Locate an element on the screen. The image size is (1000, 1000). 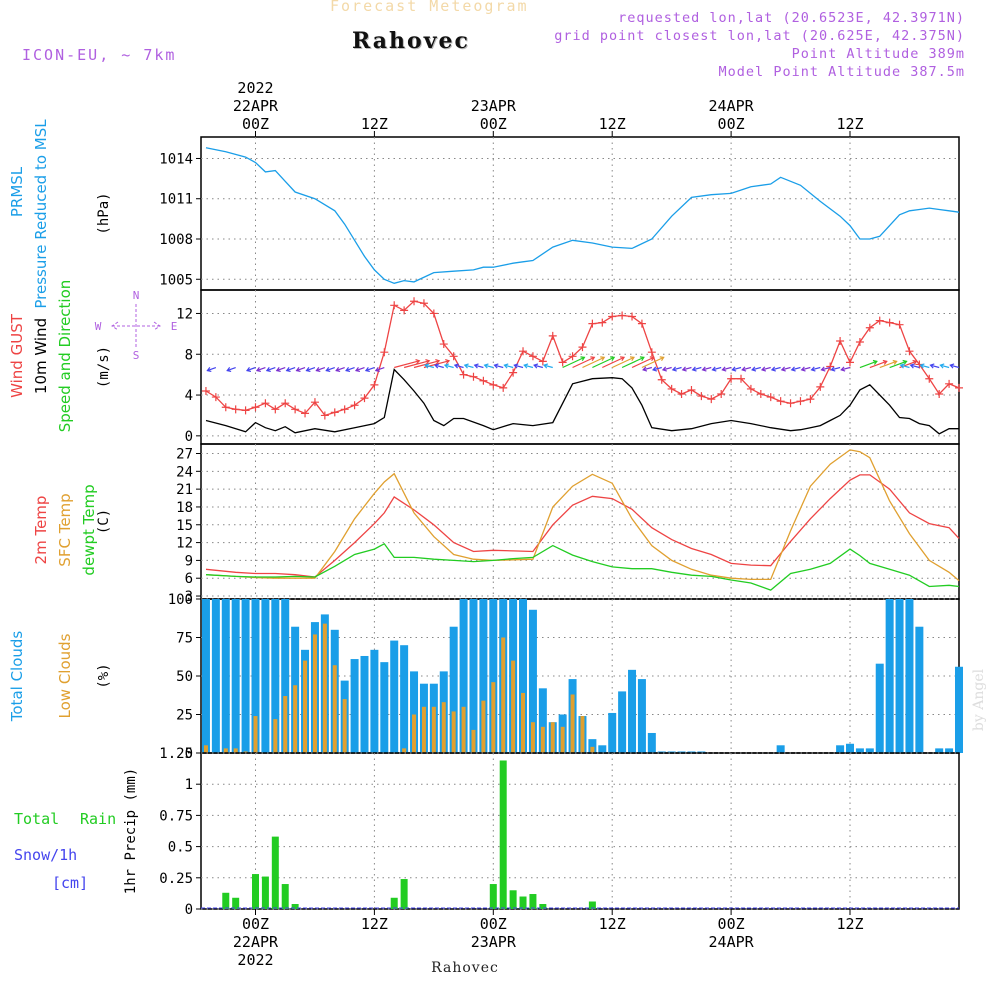
footer-location: Rahovec is located at coordinates (465, 968).